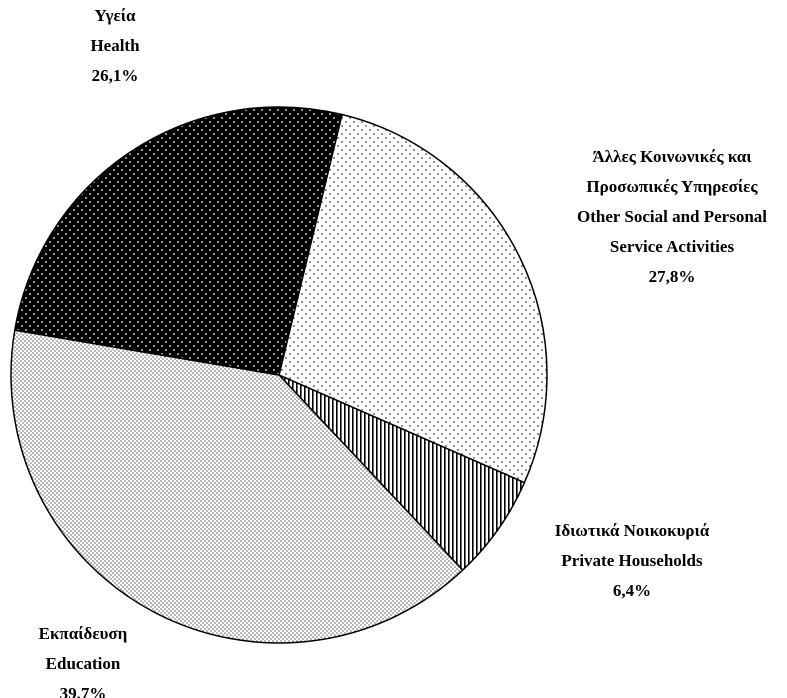 The image size is (787, 698). Describe the element at coordinates (83, 663) in the screenshot. I see `slice-label: Education` at that location.